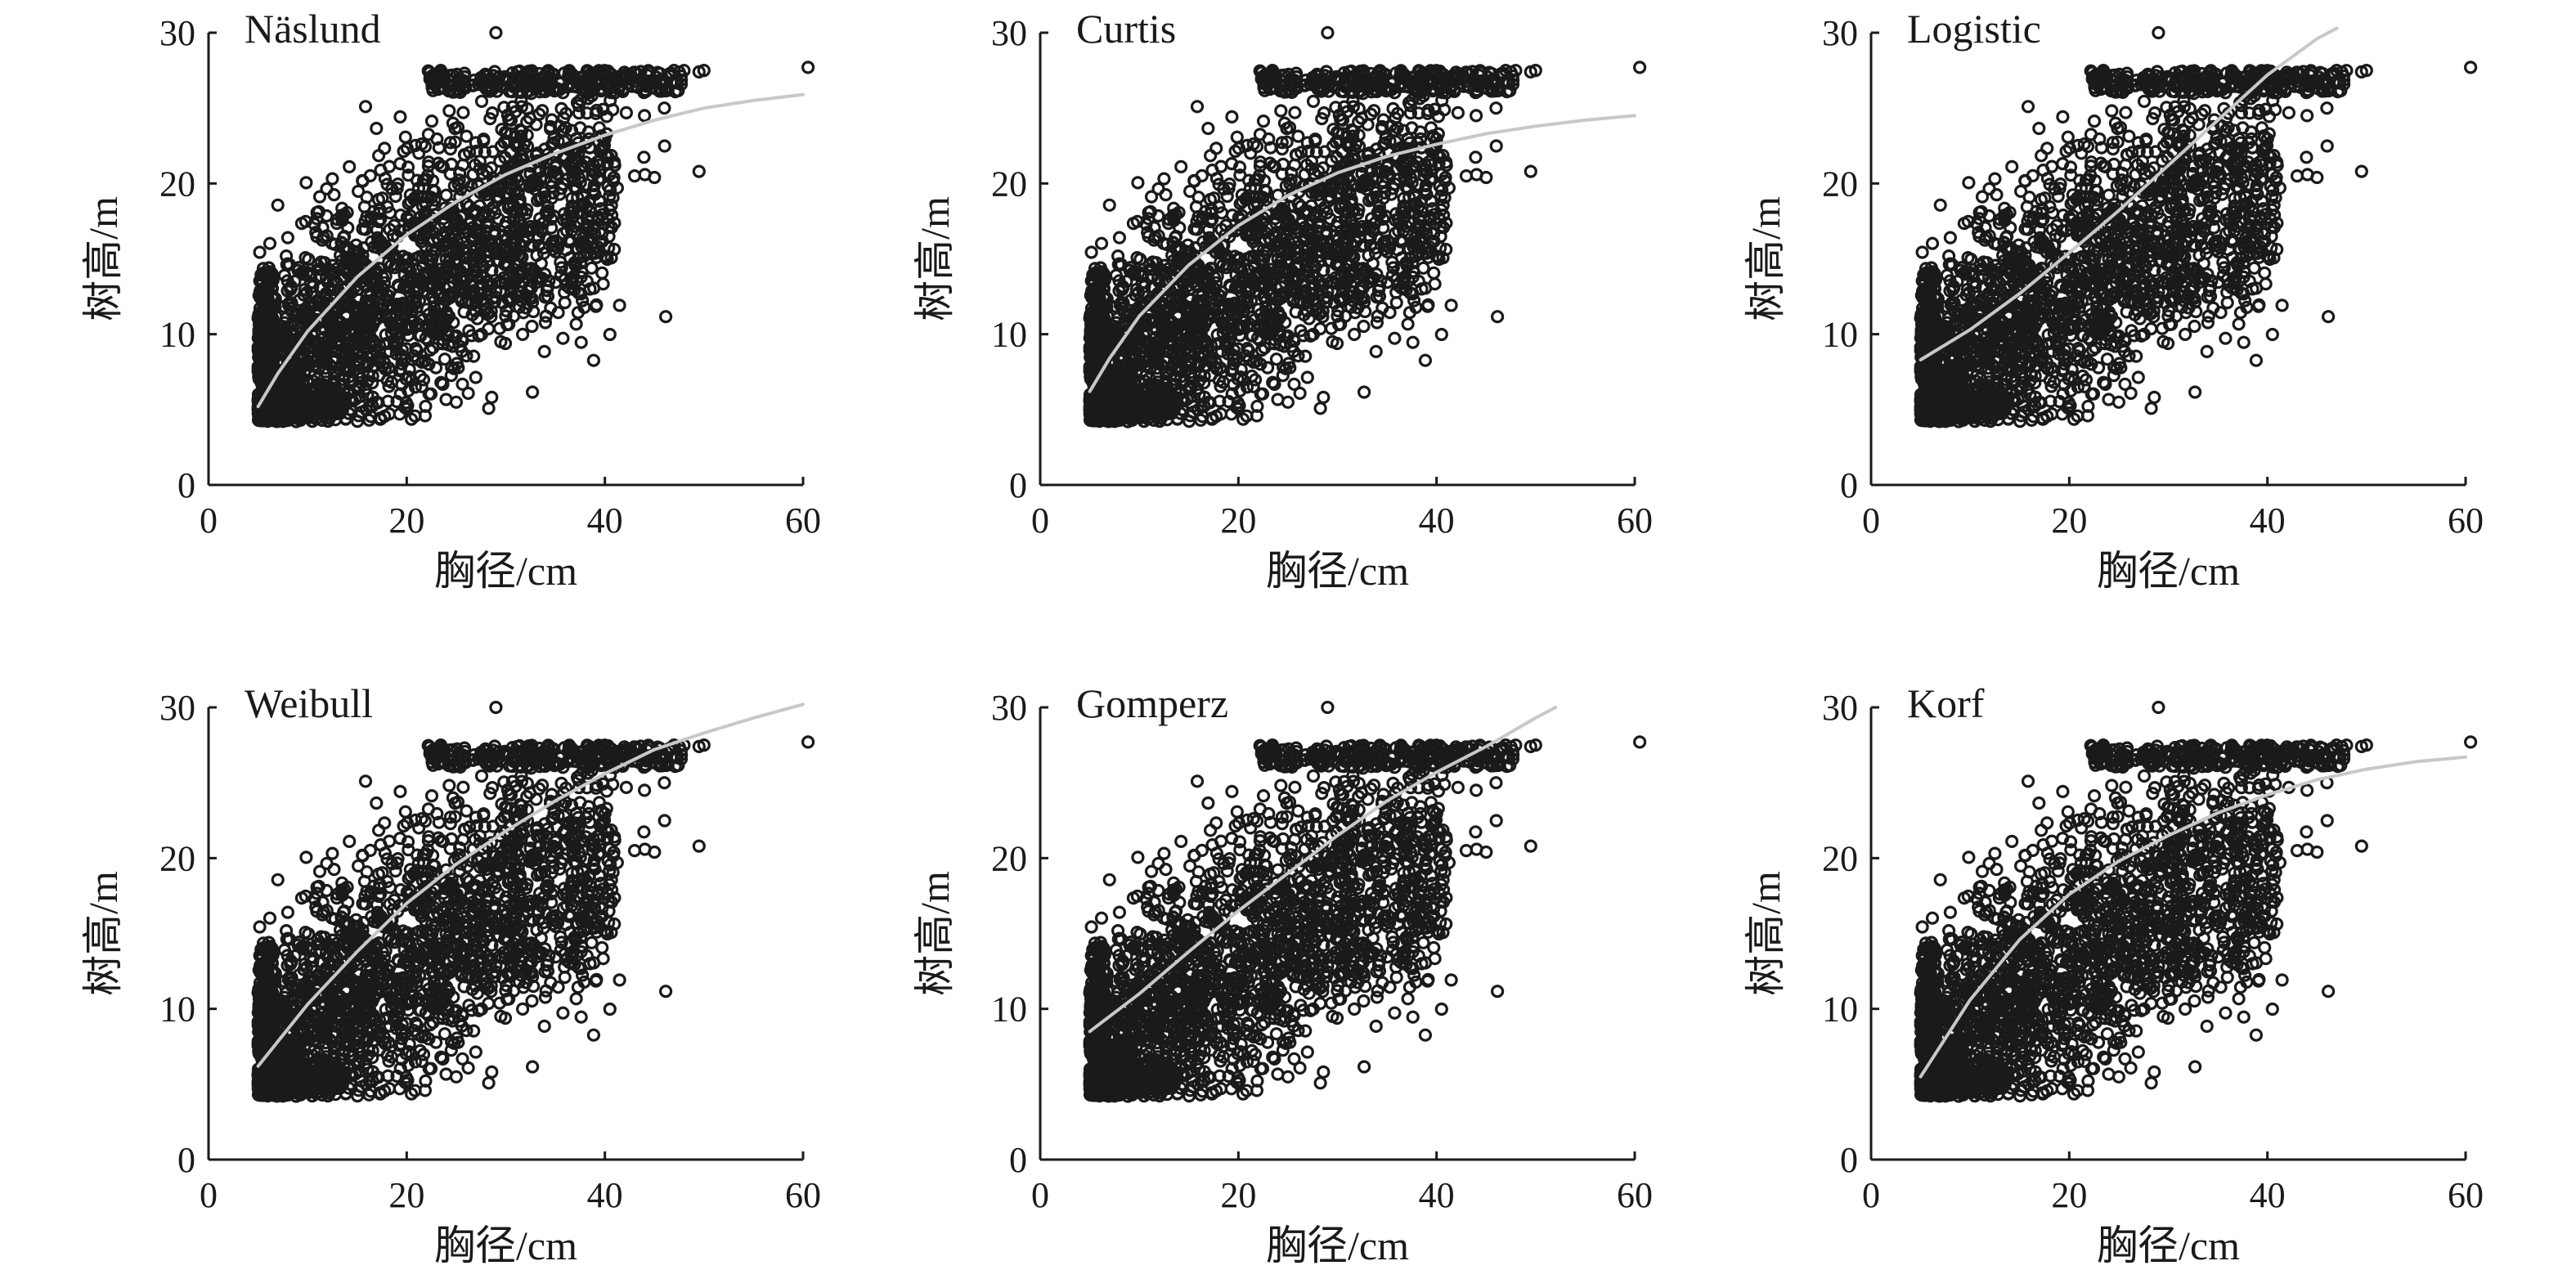 The width and height of the screenshot is (2576, 1288). I want to click on panel-title: Näslund, so click(313, 29).